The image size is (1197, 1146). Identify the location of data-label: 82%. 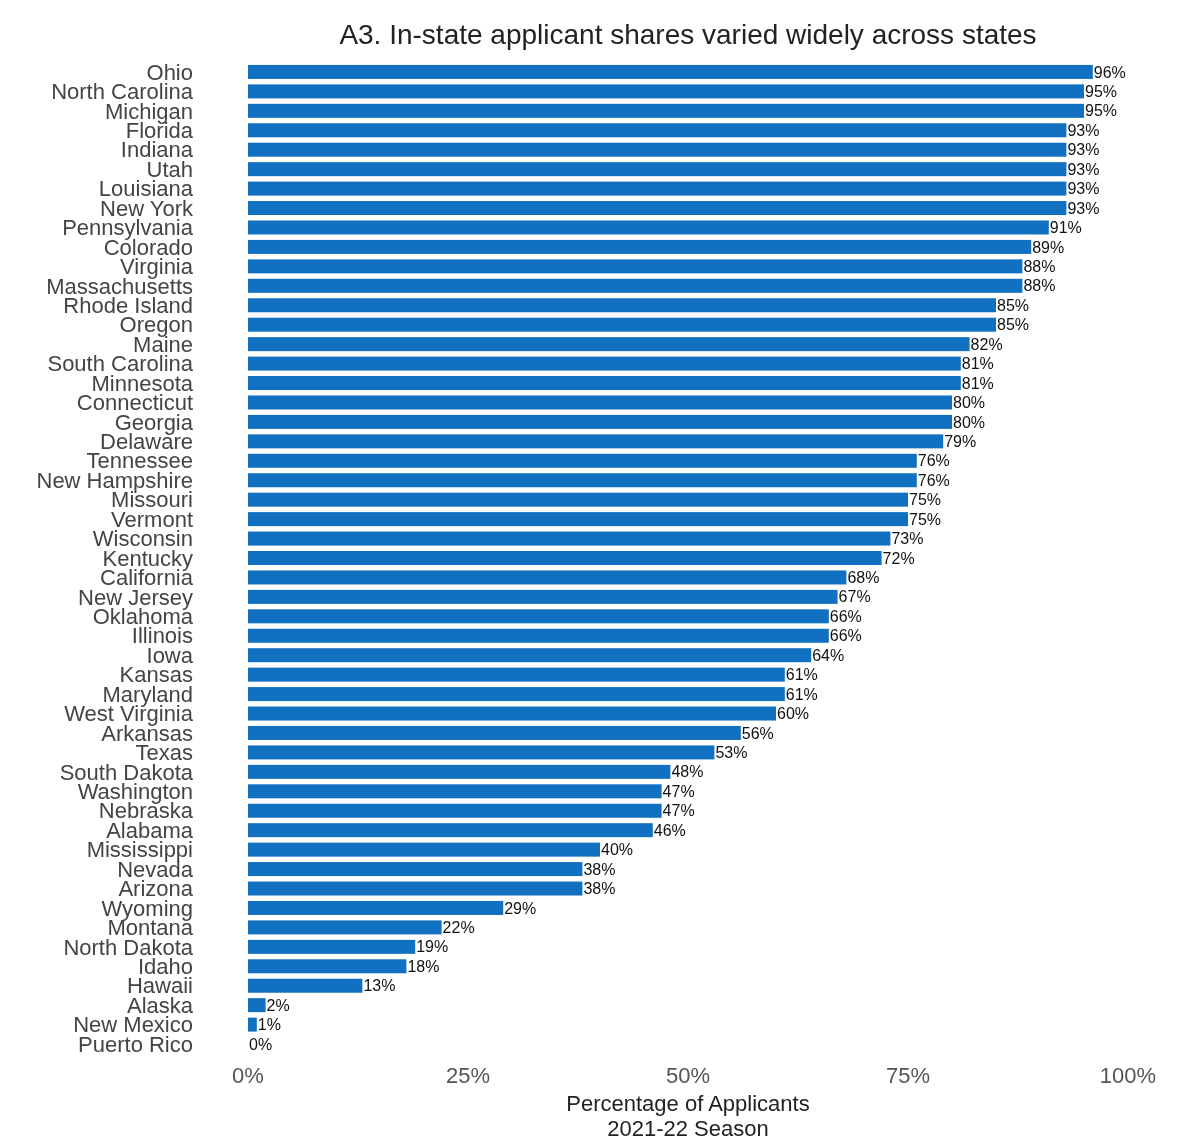
(986, 344).